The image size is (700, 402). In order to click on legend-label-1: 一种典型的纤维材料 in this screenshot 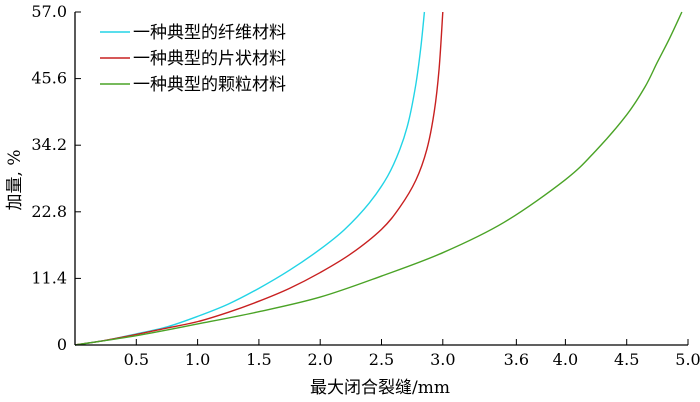, I will do `click(209, 33)`.